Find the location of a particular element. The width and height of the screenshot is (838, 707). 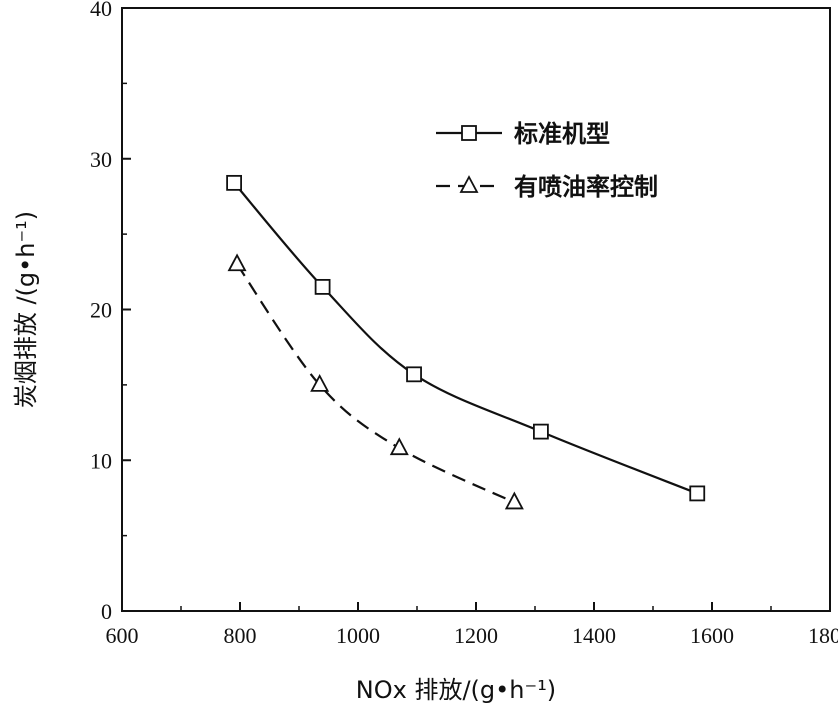

x-tick-label: 1400 is located at coordinates (594, 635).